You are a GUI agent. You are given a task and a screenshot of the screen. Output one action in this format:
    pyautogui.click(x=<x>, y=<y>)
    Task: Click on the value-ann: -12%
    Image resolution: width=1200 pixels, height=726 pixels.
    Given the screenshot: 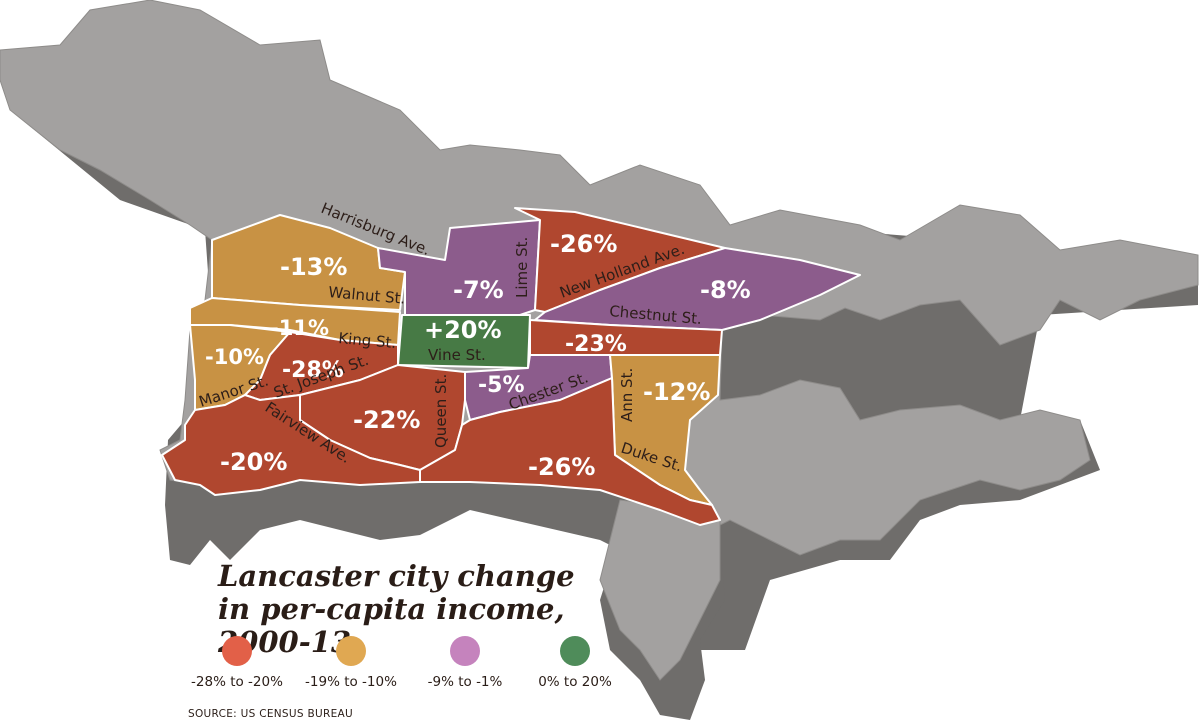 What is the action you would take?
    pyautogui.click(x=676, y=392)
    